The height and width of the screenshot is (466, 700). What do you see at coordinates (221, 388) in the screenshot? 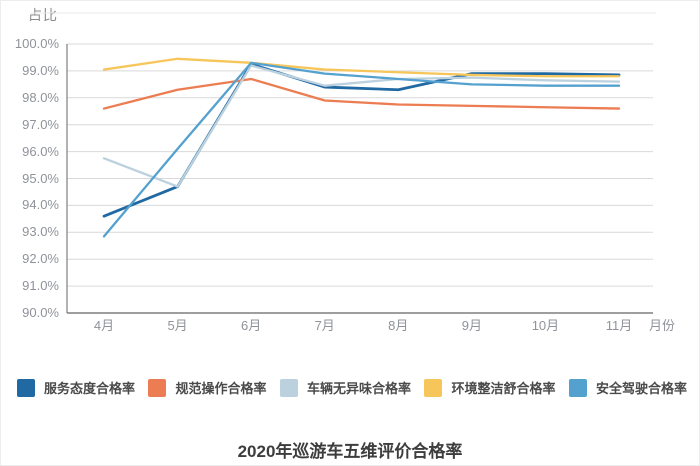
I see `legend-label-standard-operation: 规范操作合格率` at bounding box center [221, 388].